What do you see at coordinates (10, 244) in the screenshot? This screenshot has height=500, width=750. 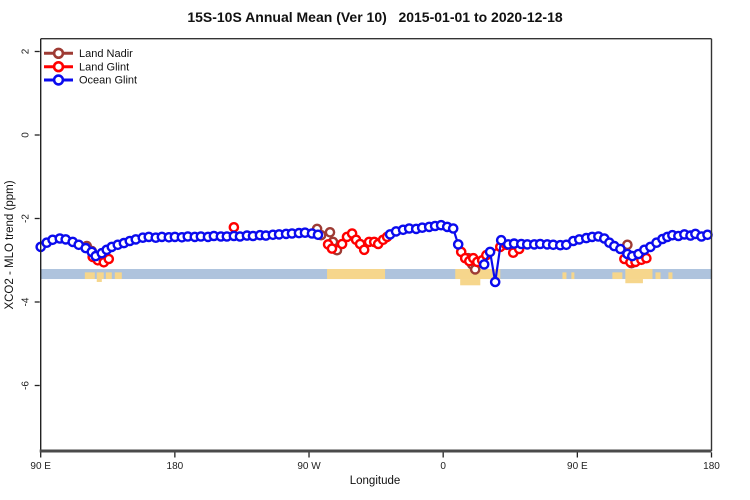 I see `y-axis-title: XCO2 - MLO trend (ppm)` at bounding box center [10, 244].